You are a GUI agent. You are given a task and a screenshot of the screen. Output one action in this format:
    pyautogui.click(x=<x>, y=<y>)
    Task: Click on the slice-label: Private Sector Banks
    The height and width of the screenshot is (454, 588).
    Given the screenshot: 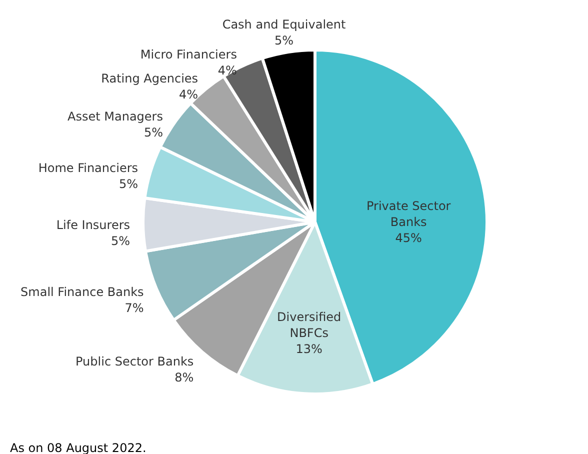 What is the action you would take?
    pyautogui.click(x=408, y=213)
    